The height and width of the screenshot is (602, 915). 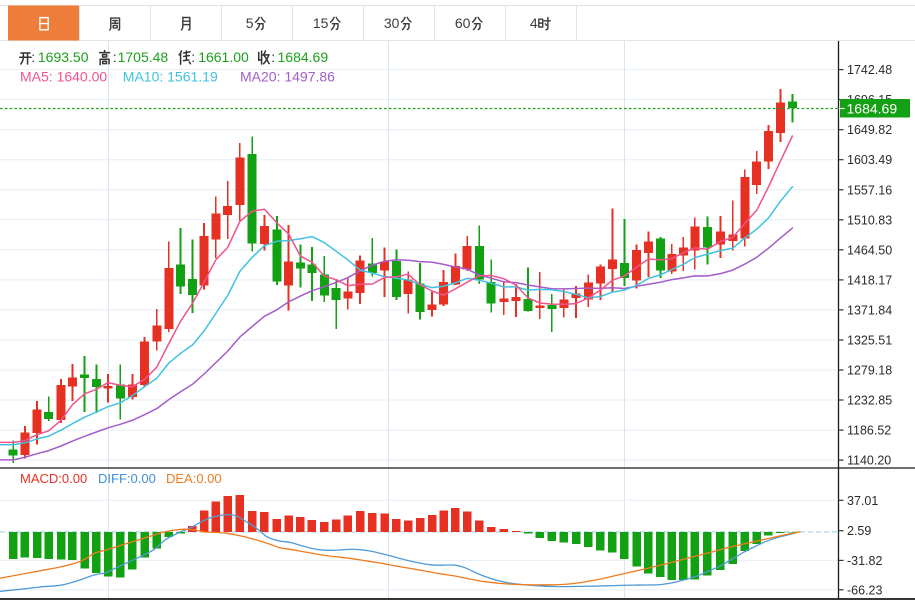 What do you see at coordinates (864, 561) in the screenshot?
I see `svg-text: -31.82` at bounding box center [864, 561].